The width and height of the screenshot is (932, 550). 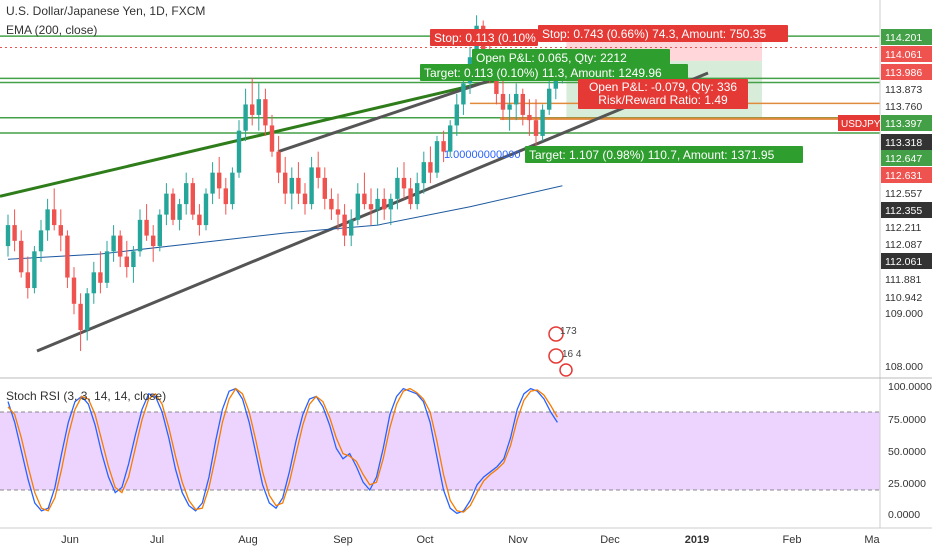 What do you see at coordinates (907, 452) in the screenshot?
I see `rsi-tick-label: 50.0000` at bounding box center [907, 452].